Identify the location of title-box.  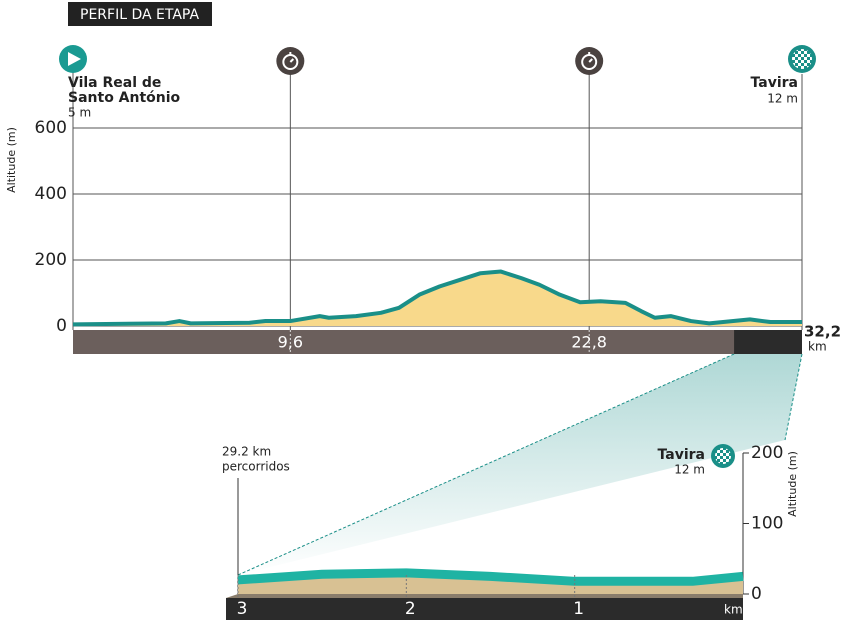
(140, 14).